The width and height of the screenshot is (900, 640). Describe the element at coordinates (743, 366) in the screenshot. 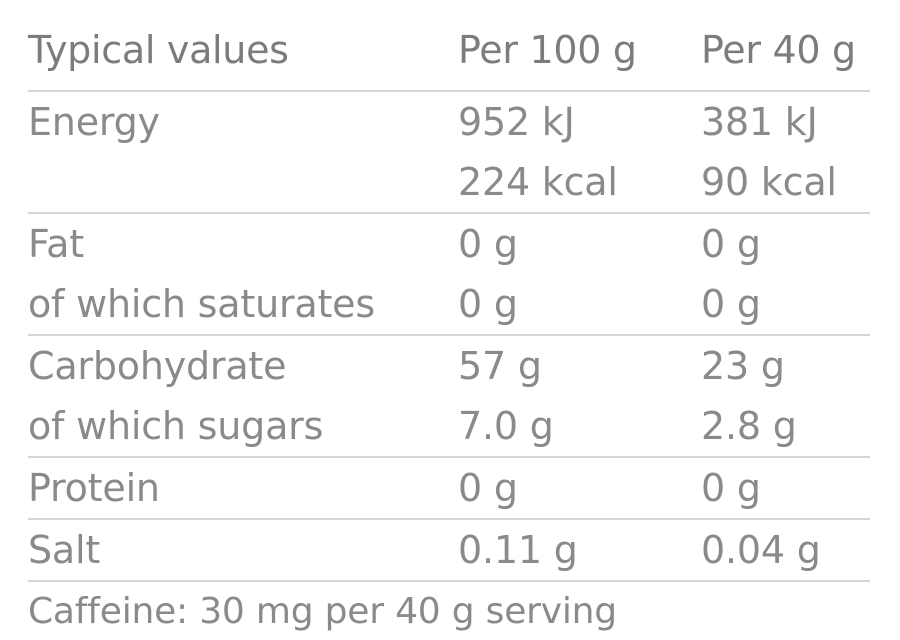

I see `value-line: 23 g` at that location.